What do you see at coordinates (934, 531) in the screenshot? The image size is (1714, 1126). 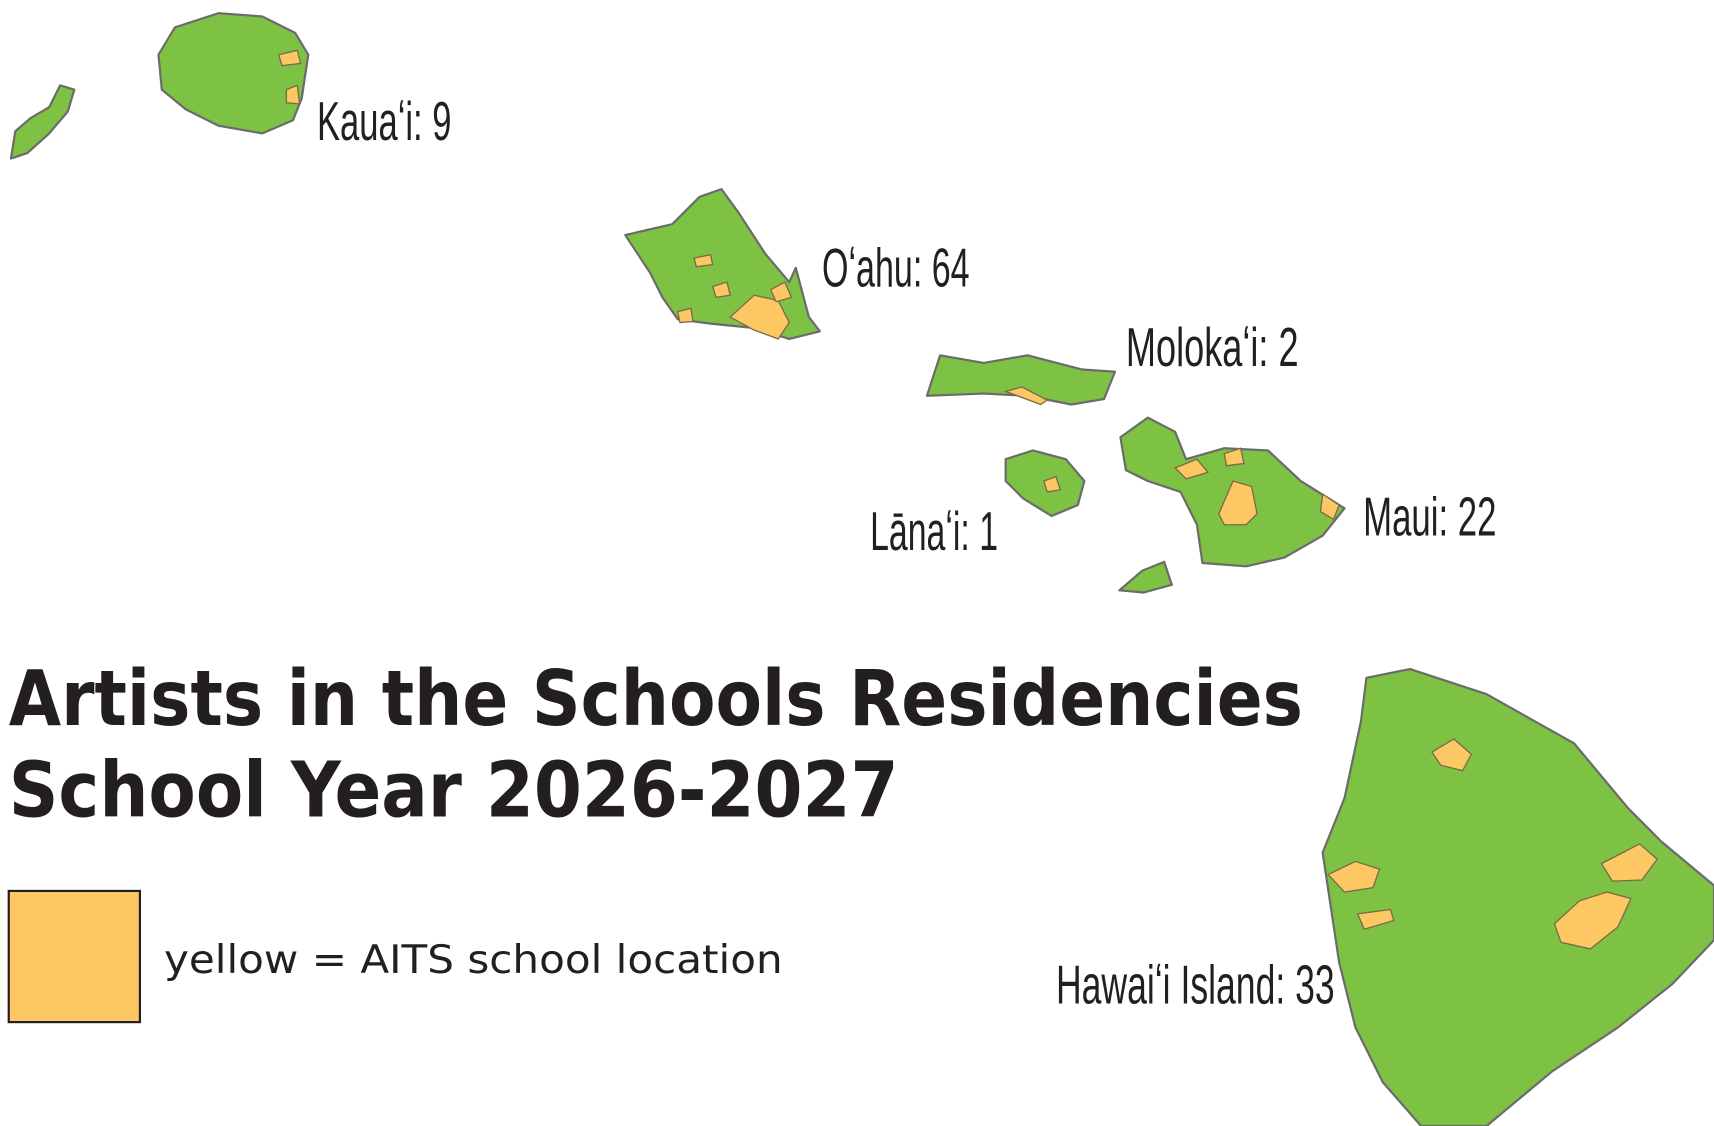 I see `island-label: Lānaʻi: 1` at bounding box center [934, 531].